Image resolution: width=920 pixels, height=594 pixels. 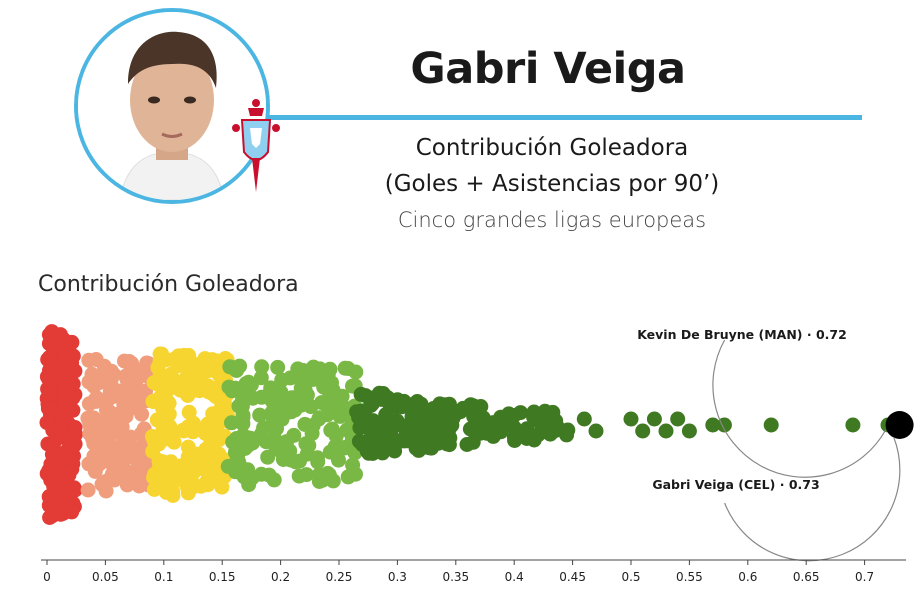 What do you see at coordinates (735, 484) in the screenshot?
I see `annotation-label: Gabri Veiga (CEL) · 0.73` at bounding box center [735, 484].